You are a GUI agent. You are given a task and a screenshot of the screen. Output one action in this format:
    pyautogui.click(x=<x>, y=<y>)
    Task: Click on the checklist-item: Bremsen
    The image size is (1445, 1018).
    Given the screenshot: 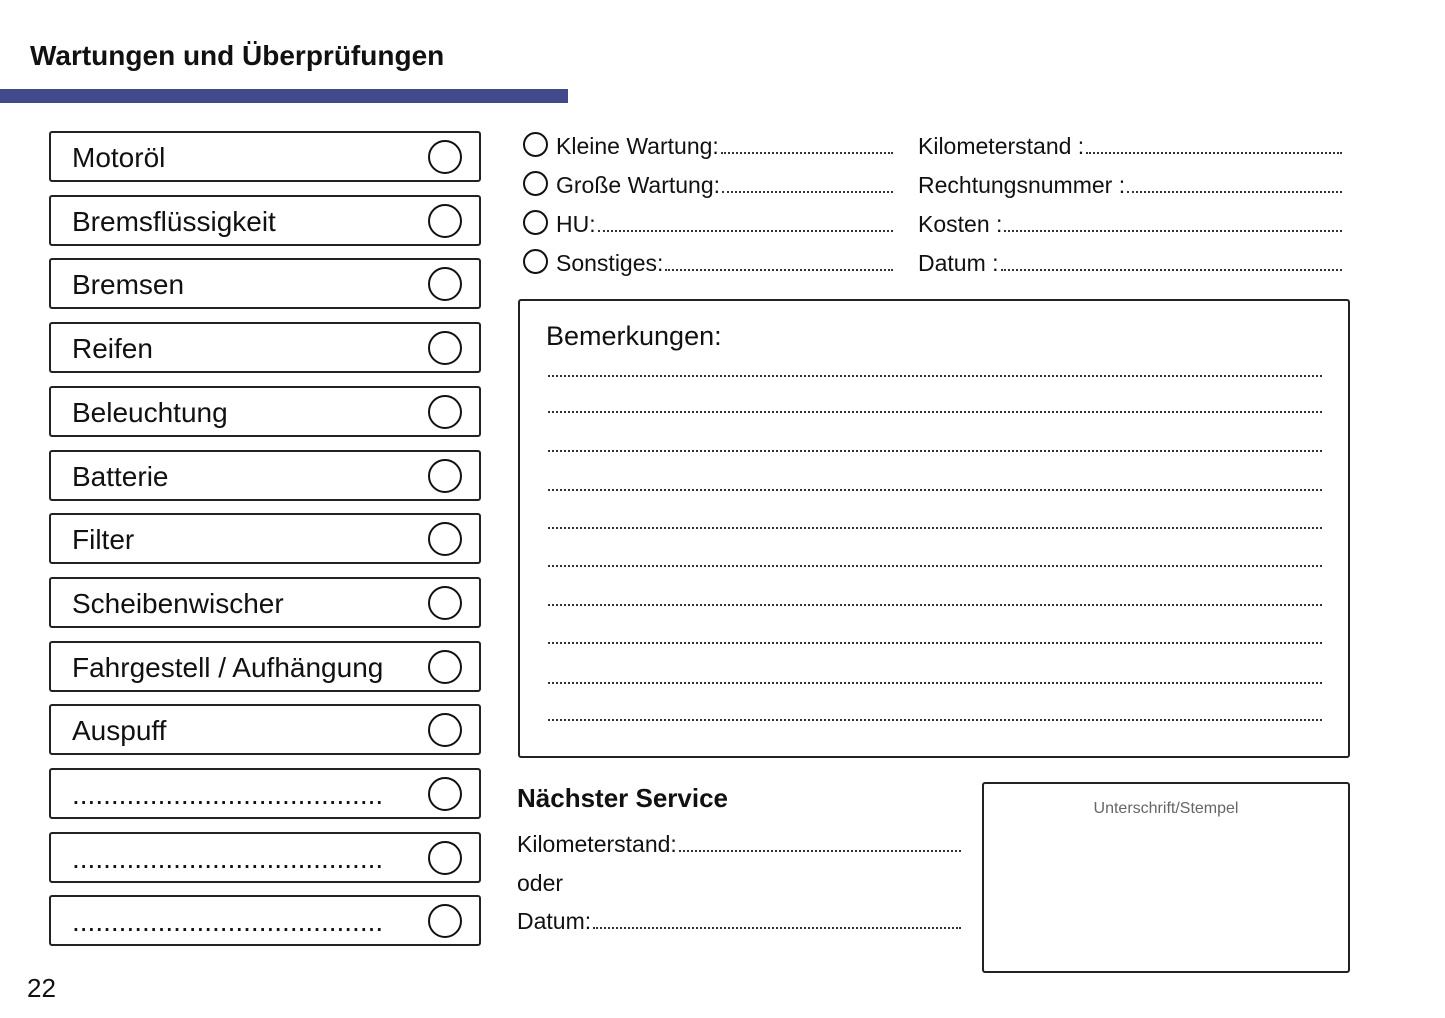 What is the action you would take?
    pyautogui.click(x=265, y=284)
    